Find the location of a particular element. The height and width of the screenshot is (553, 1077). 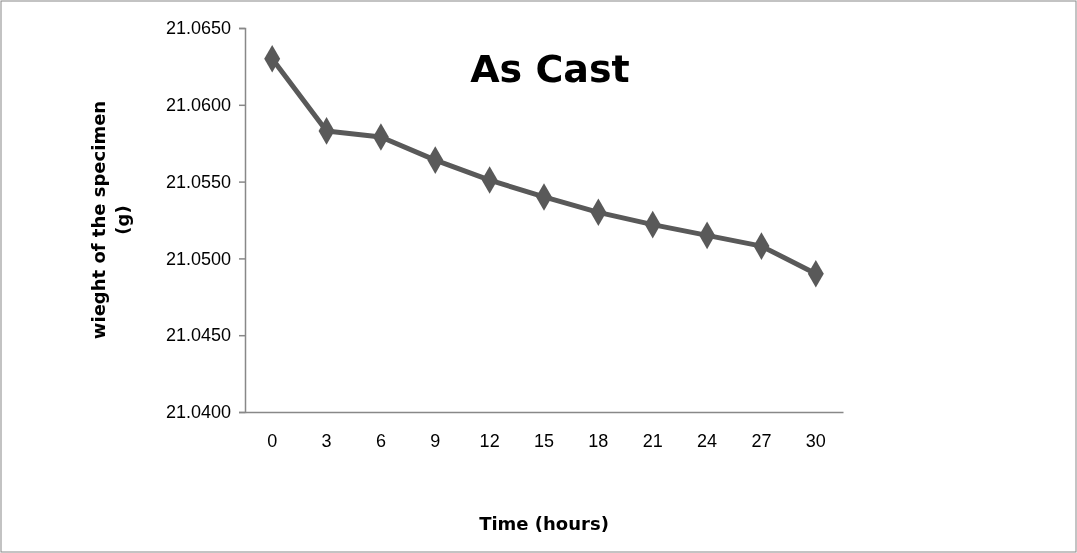

x-axis-title: Time (hours) is located at coordinates (544, 523).